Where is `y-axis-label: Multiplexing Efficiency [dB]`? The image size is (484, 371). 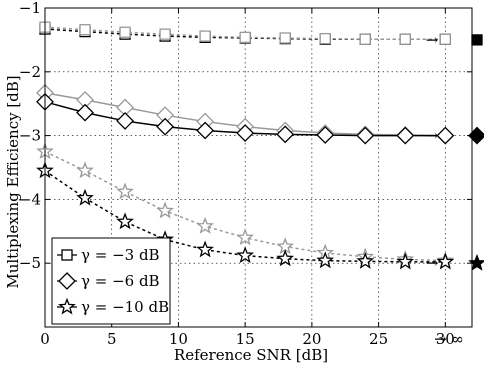
y-axis-label: Multiplexing Efficiency [dB] is located at coordinates (13, 181).